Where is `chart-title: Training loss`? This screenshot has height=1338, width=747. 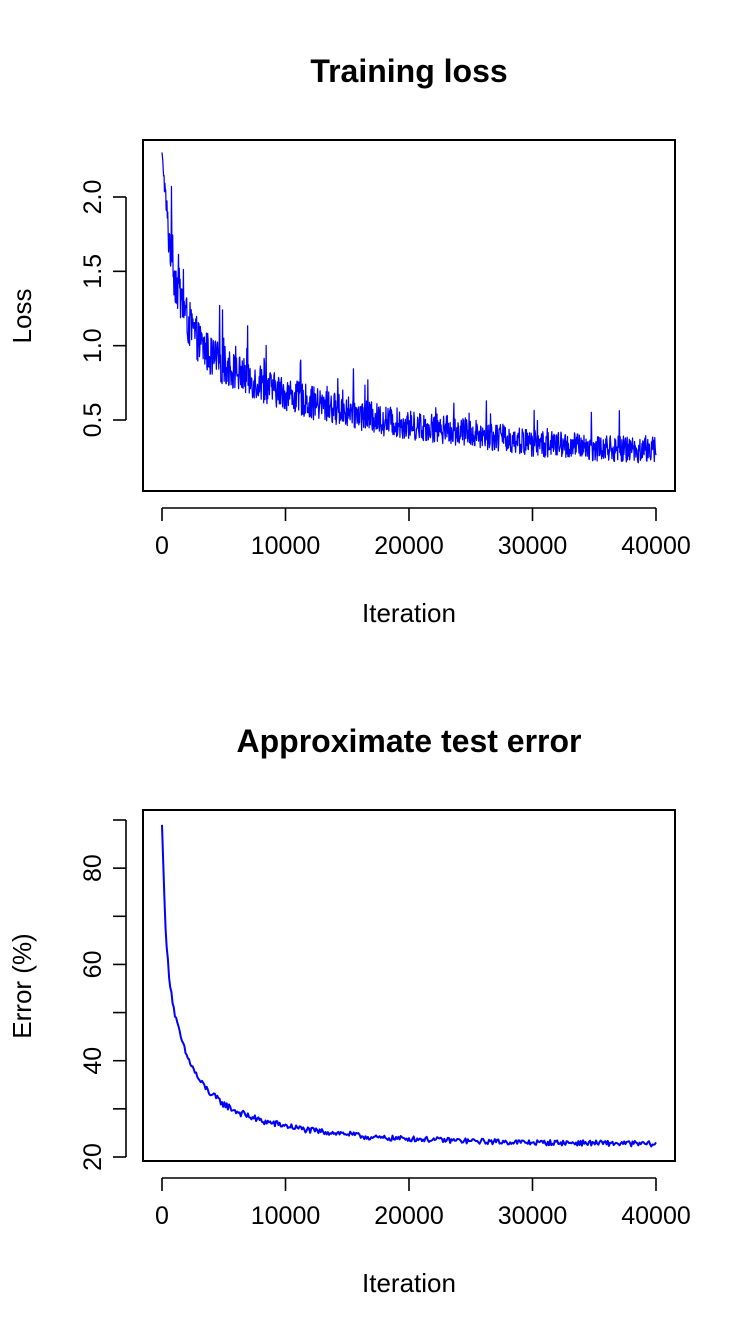
chart-title: Training loss is located at coordinates (408, 71).